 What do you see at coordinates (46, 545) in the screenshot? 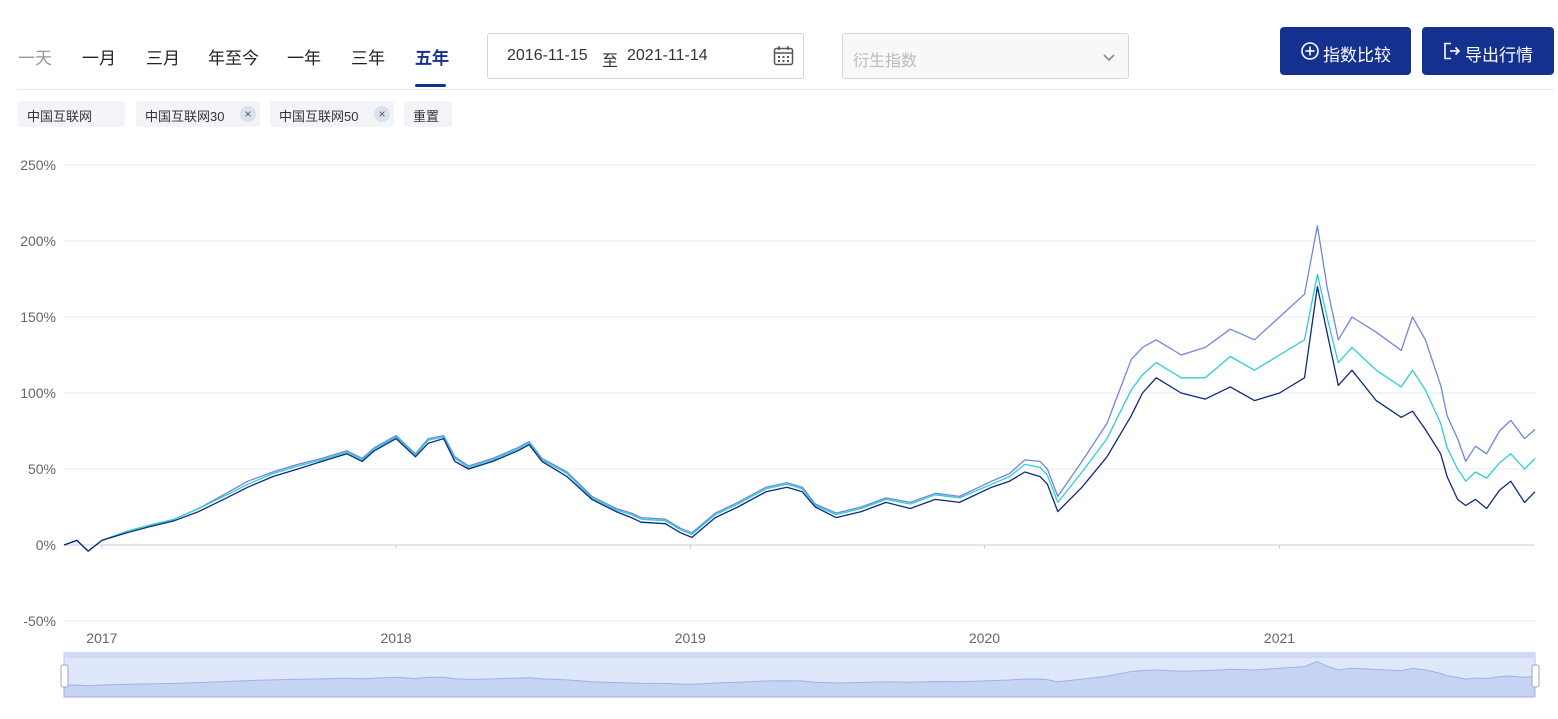
I see `y-tick-label: 0%` at bounding box center [46, 545].